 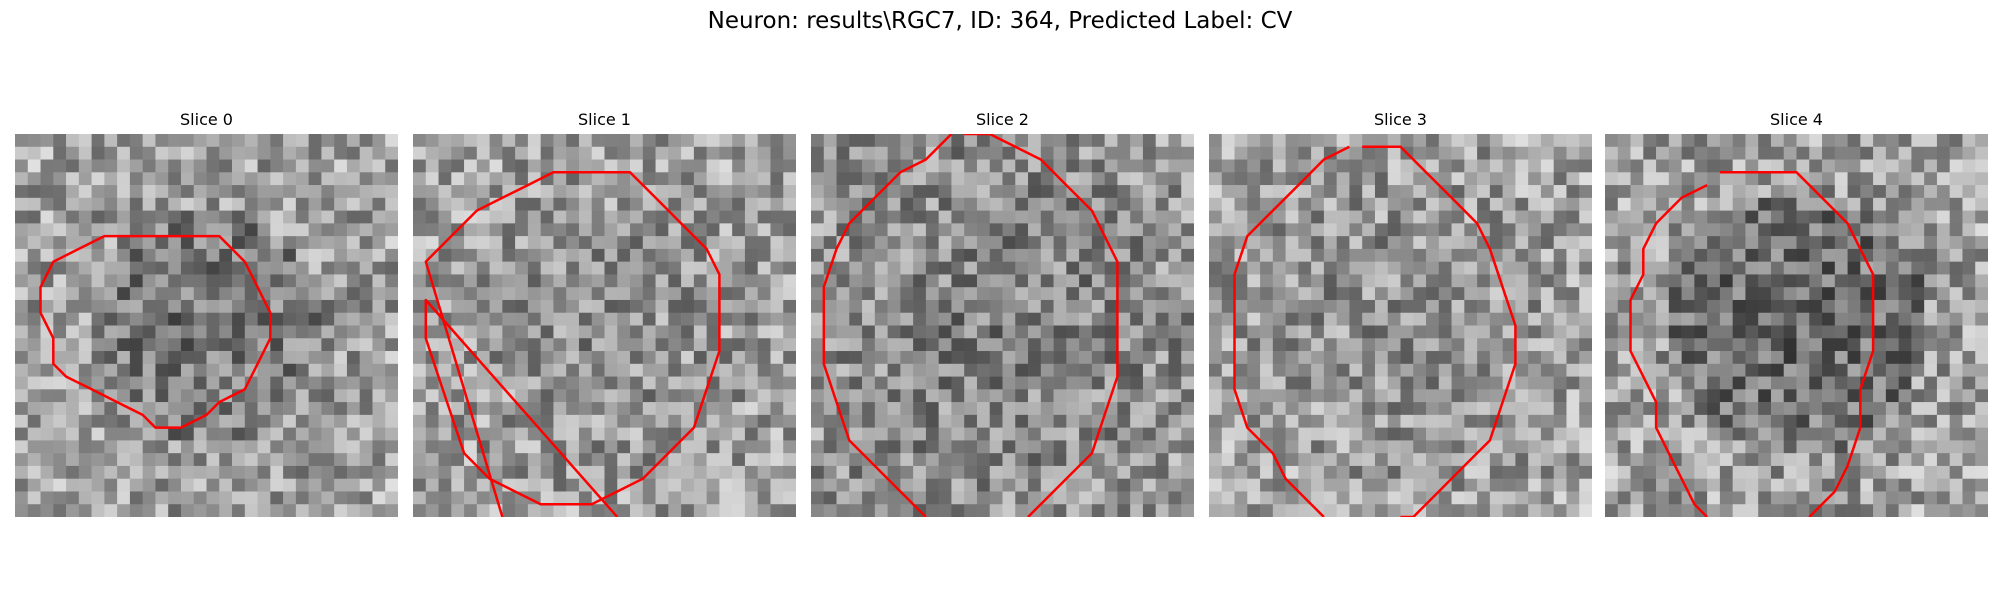 I want to click on slice-panel-2: Slice 2, so click(x=1002, y=315).